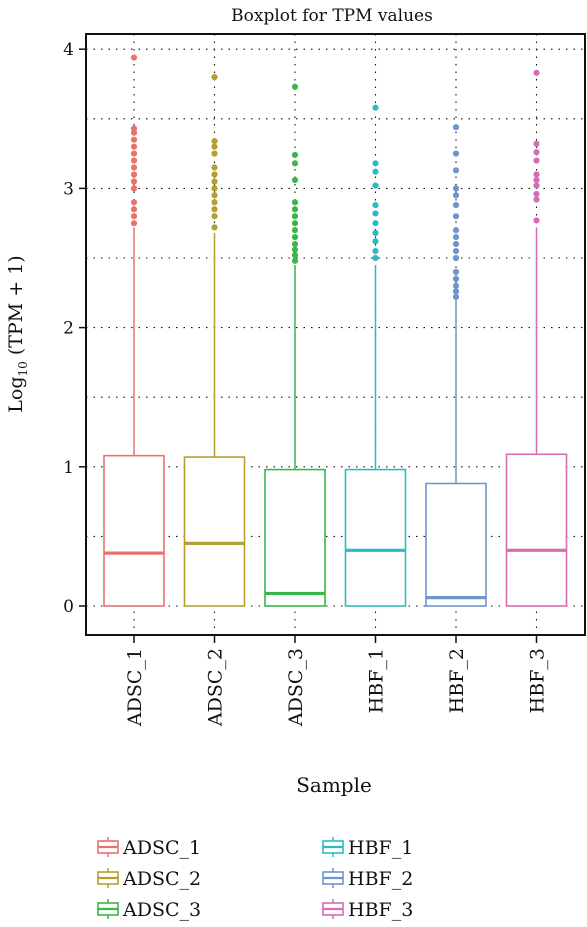  I want to click on legend-item-HBF_1: HBF_1, so click(367, 848).